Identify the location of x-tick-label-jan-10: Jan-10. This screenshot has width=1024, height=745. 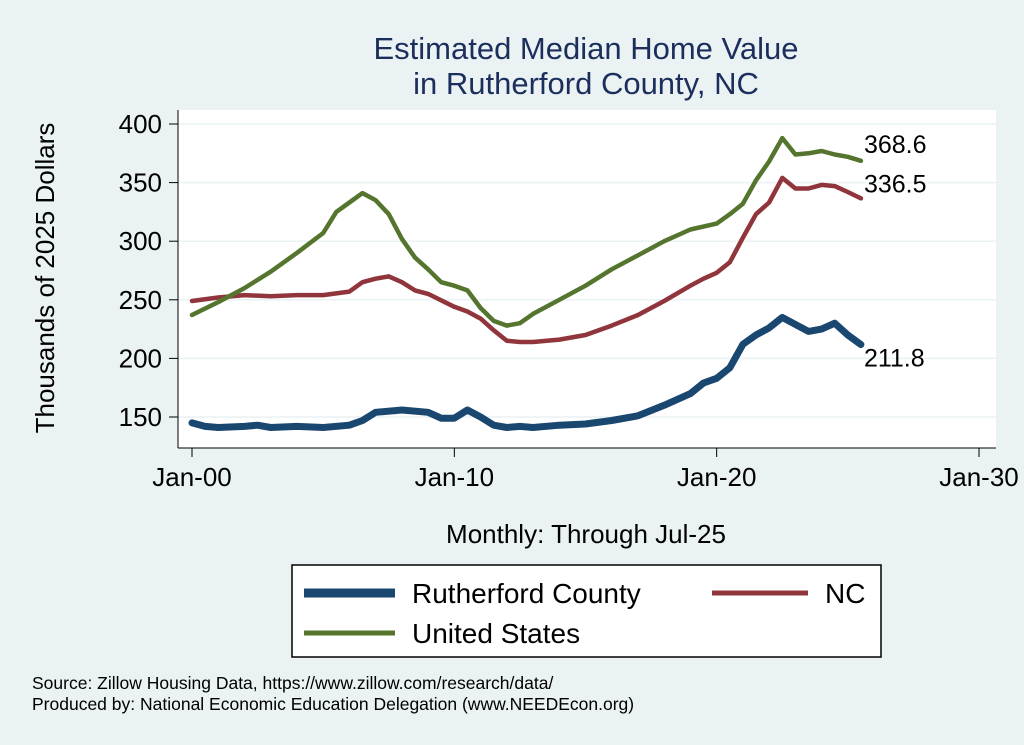
(455, 477).